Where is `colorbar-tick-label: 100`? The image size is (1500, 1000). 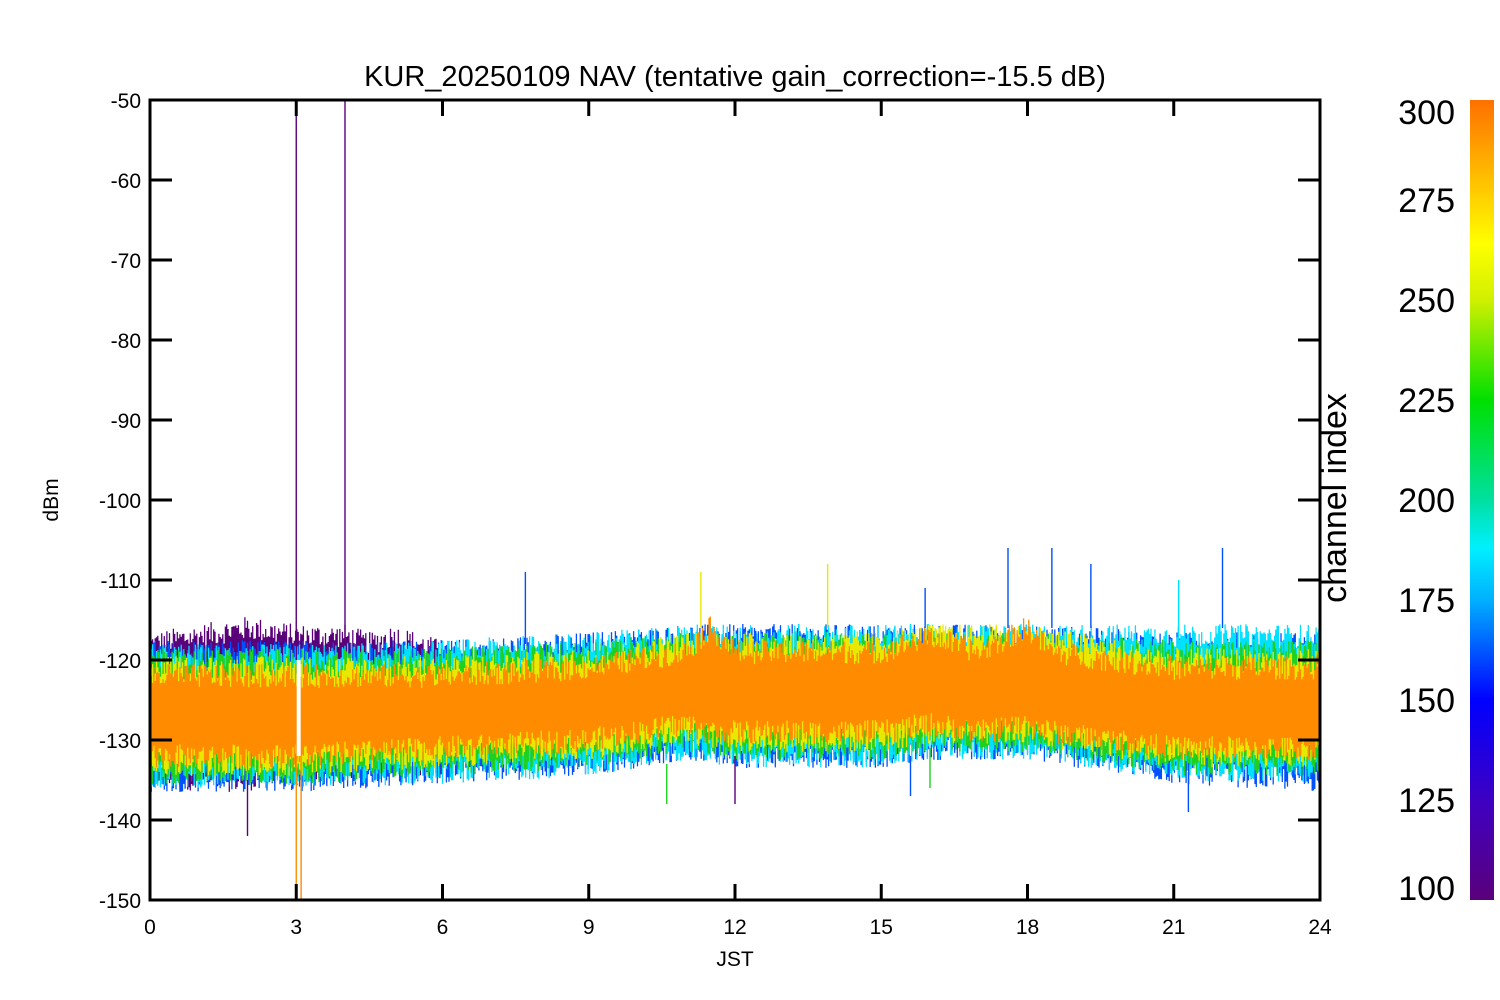
colorbar-tick-label: 100 is located at coordinates (1426, 889).